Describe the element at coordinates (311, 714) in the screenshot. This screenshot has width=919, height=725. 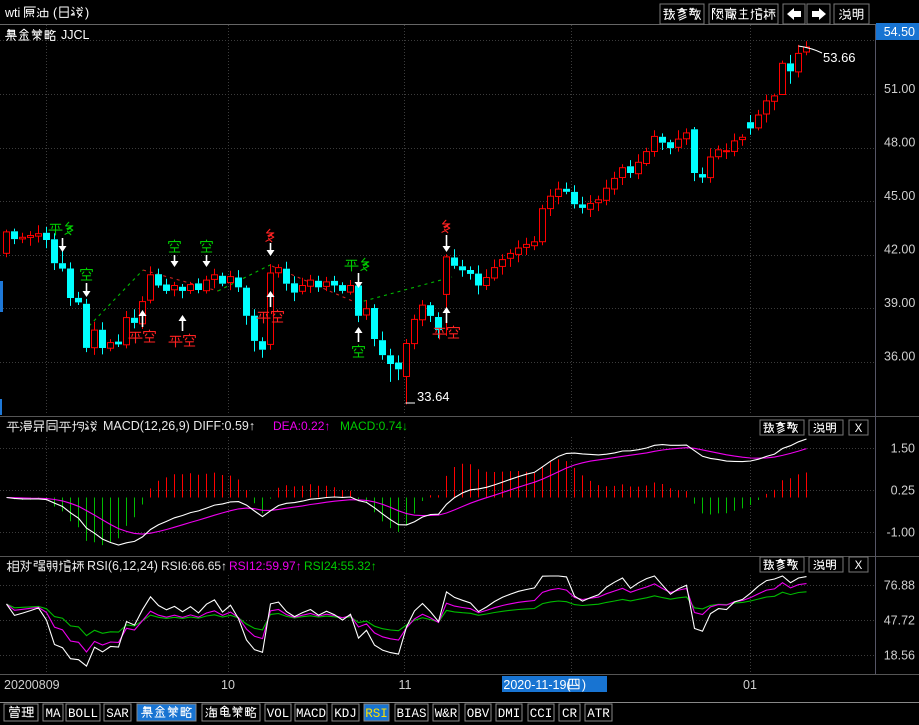
I see `svg-text: MACD` at that location.